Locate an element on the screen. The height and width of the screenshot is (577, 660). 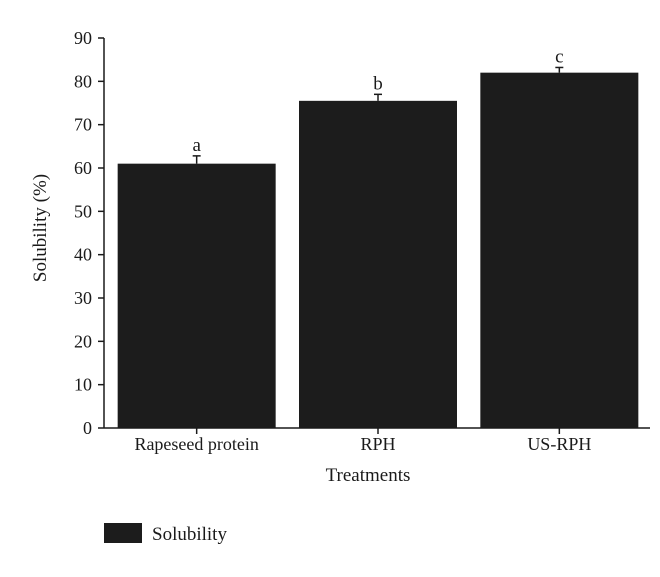
y-tick-label: 20 is located at coordinates (83, 341).